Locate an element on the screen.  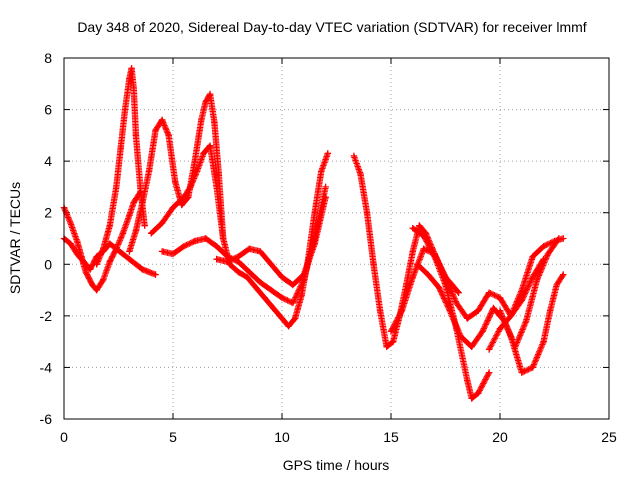
x-tick-label: 10 is located at coordinates (282, 437).